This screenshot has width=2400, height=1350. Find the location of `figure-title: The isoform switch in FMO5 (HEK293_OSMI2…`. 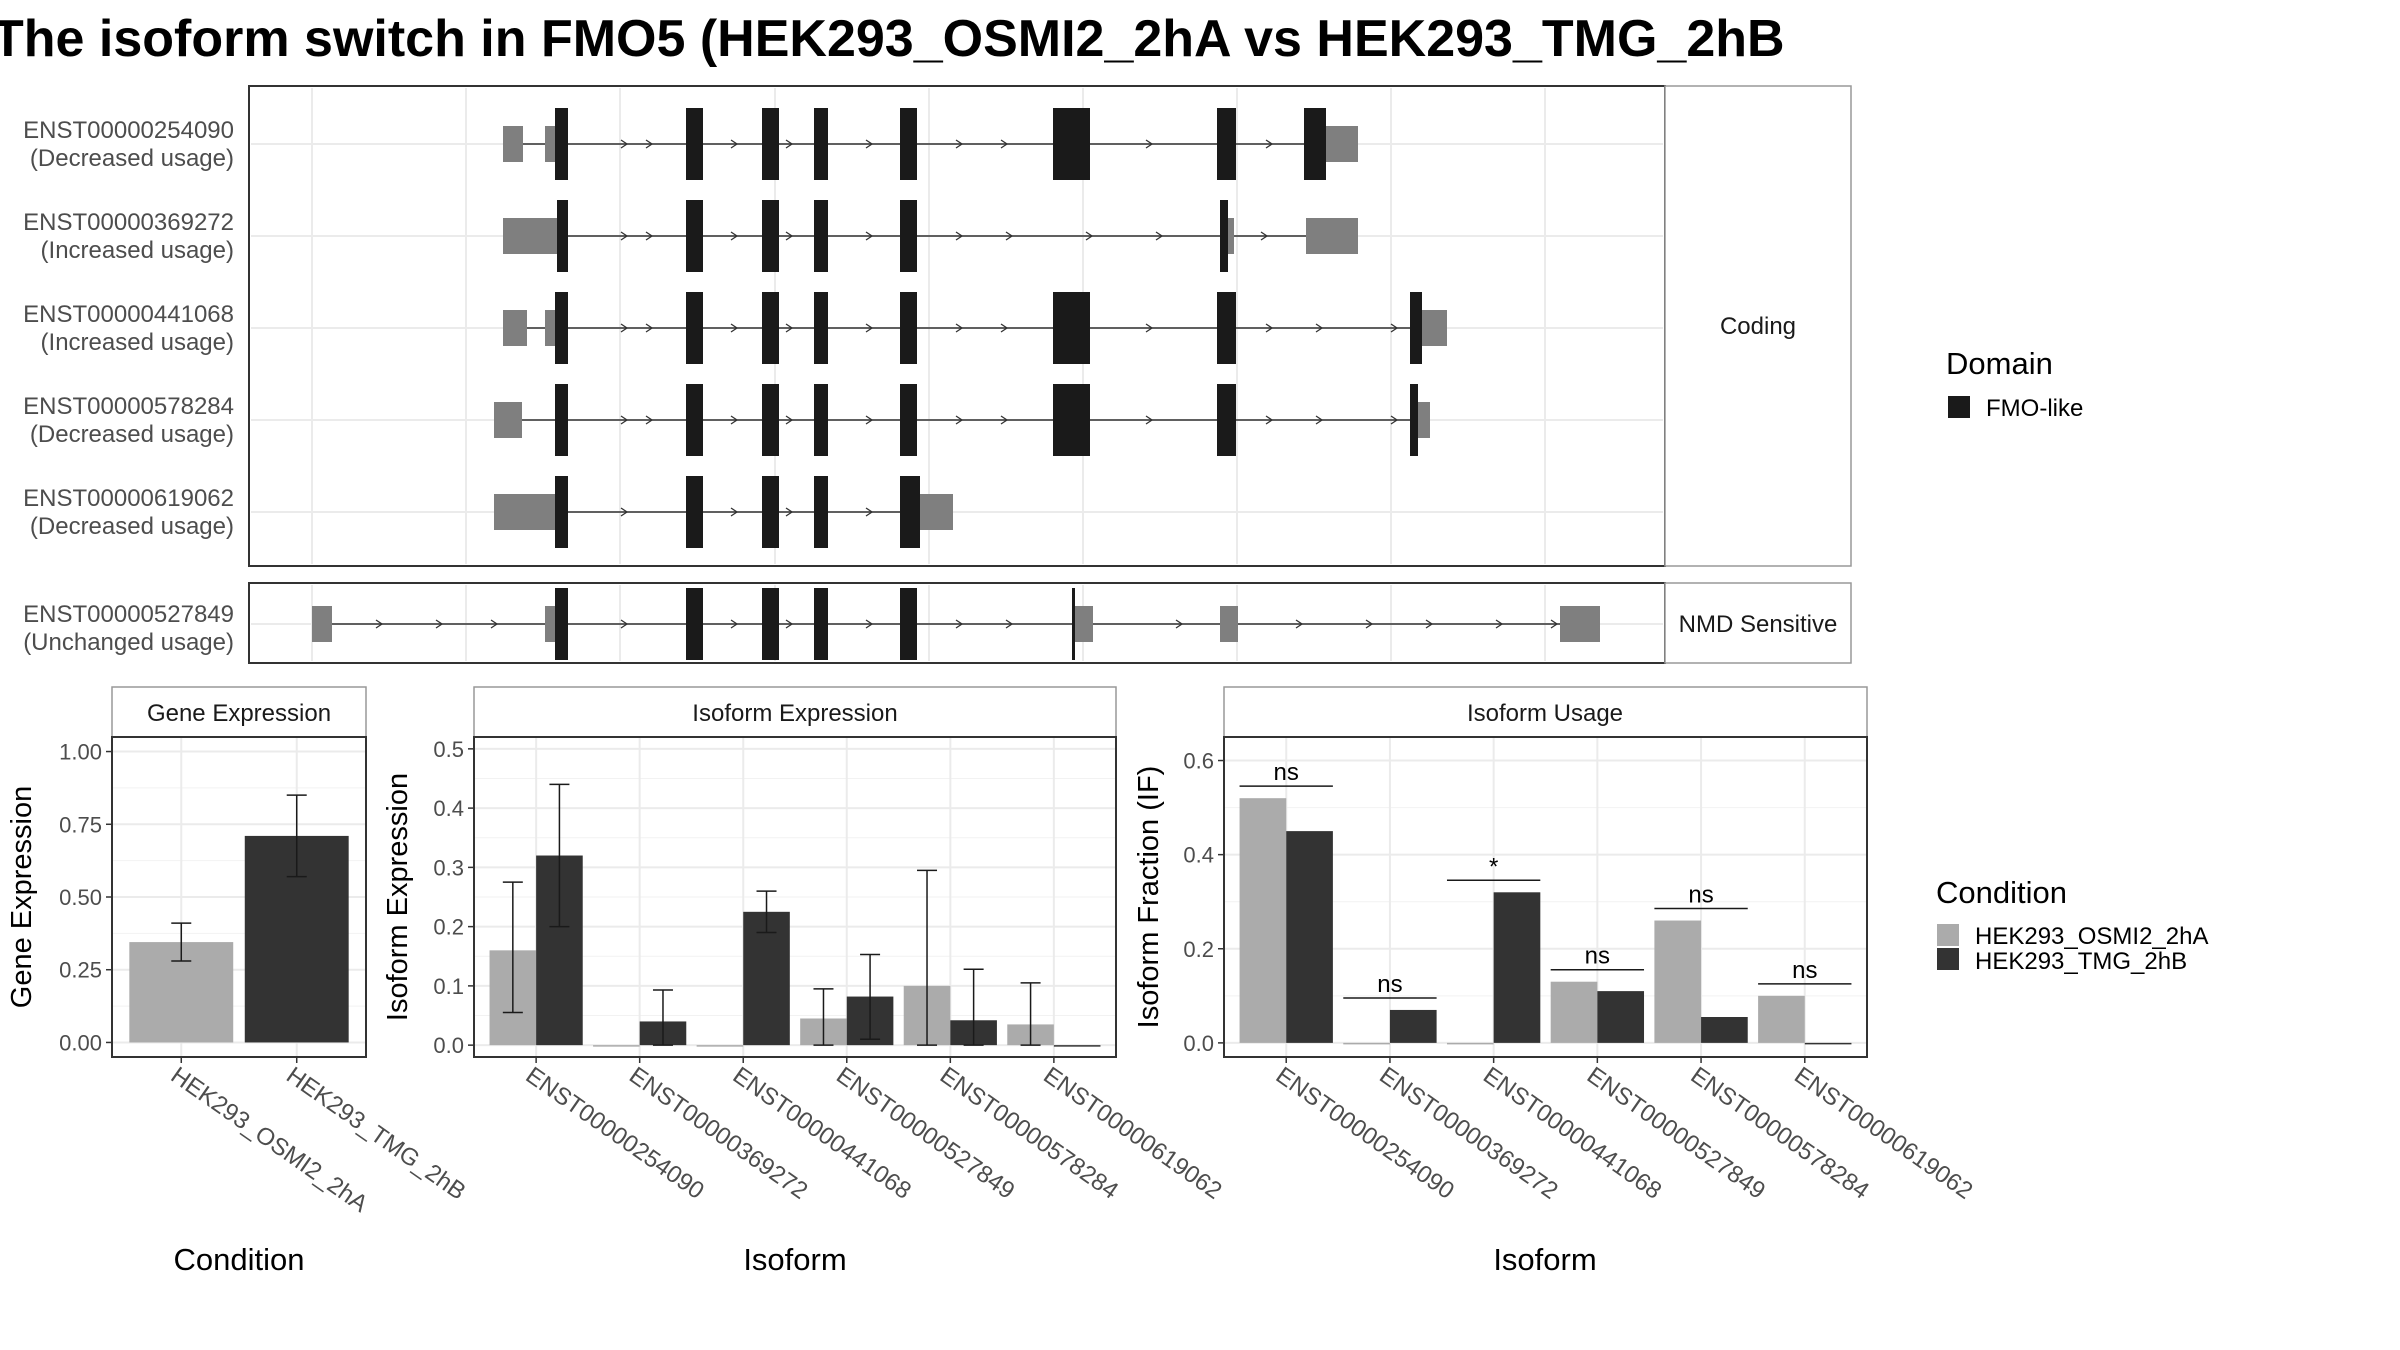

figure-title: The isoform switch in FMO5 (HEK293_OSMI2… is located at coordinates (892, 39).